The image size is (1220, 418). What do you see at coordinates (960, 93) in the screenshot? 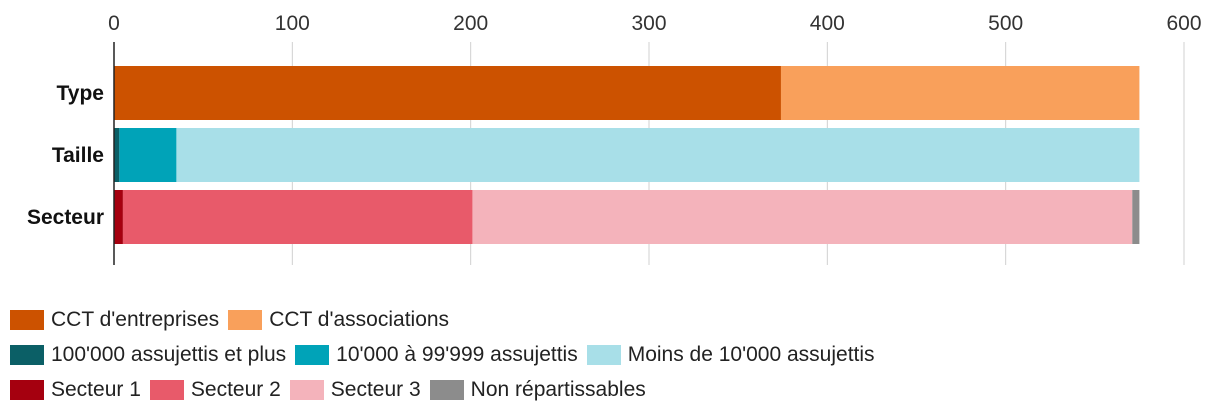
I see `bar-cct-d-associations` at bounding box center [960, 93].